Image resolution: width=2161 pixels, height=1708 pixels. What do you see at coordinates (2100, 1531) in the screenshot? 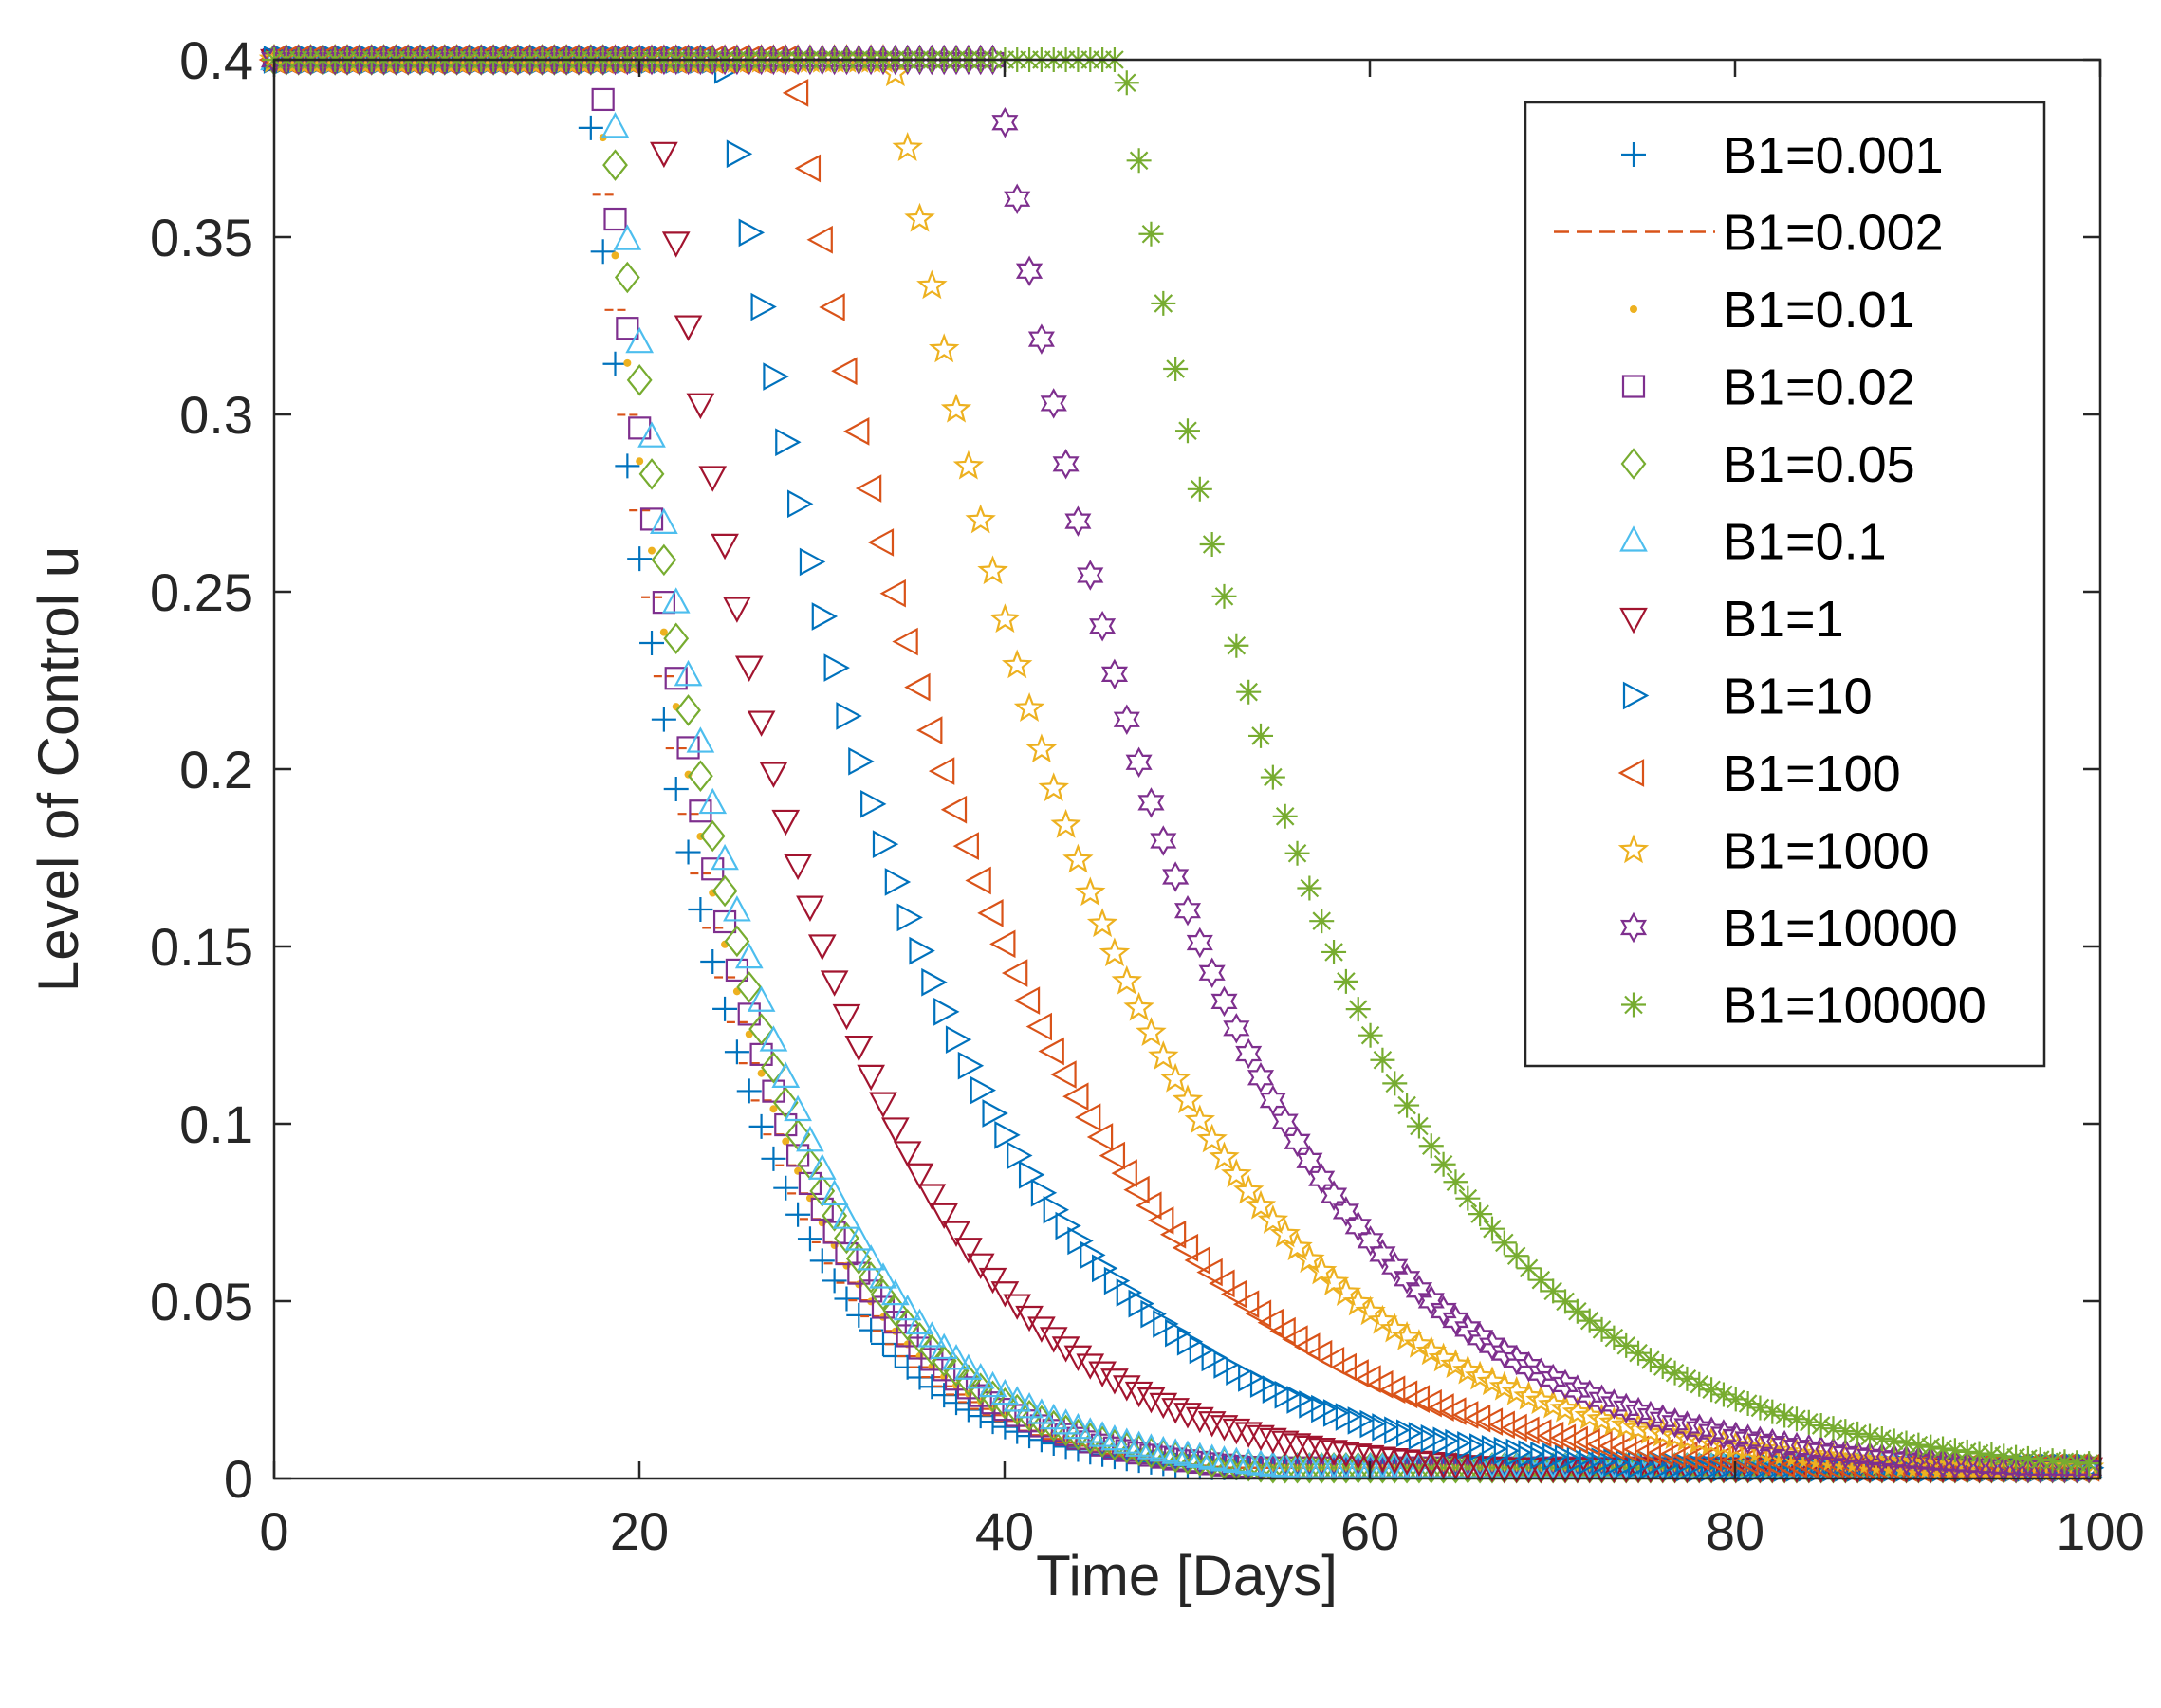
I see `x-tick-label: 100` at bounding box center [2100, 1531].